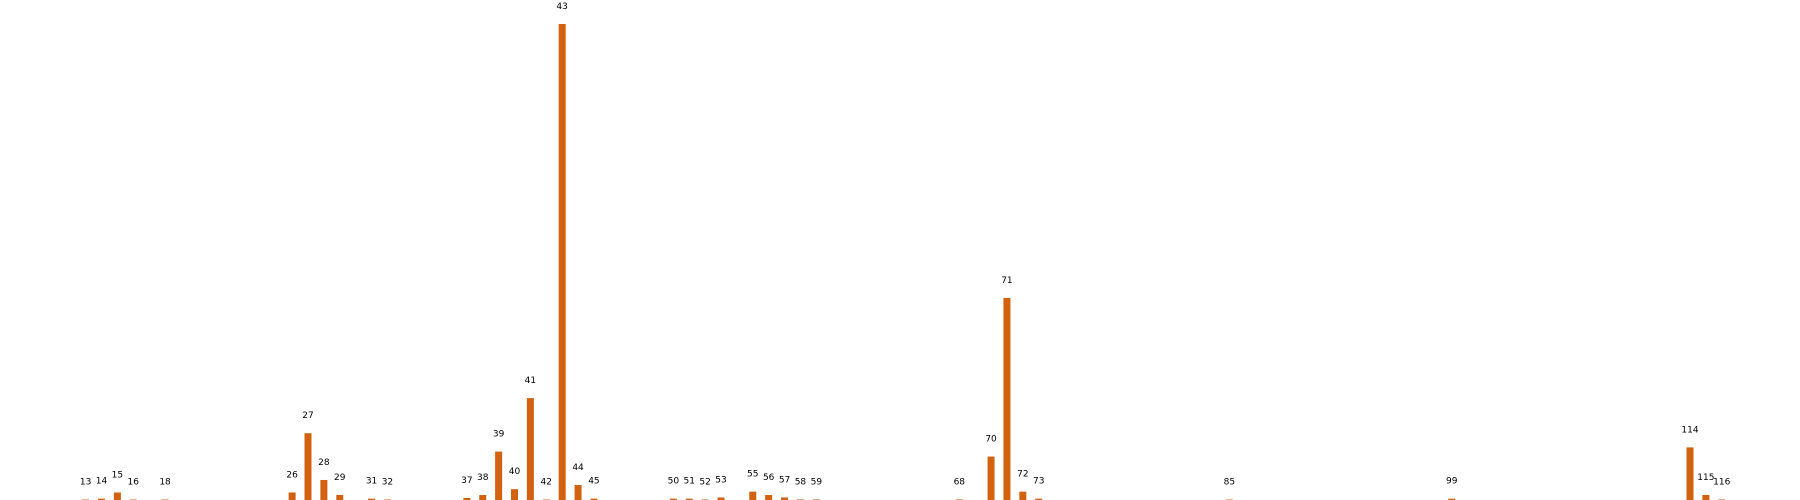  I want to click on bar-label-58: 58, so click(801, 483).